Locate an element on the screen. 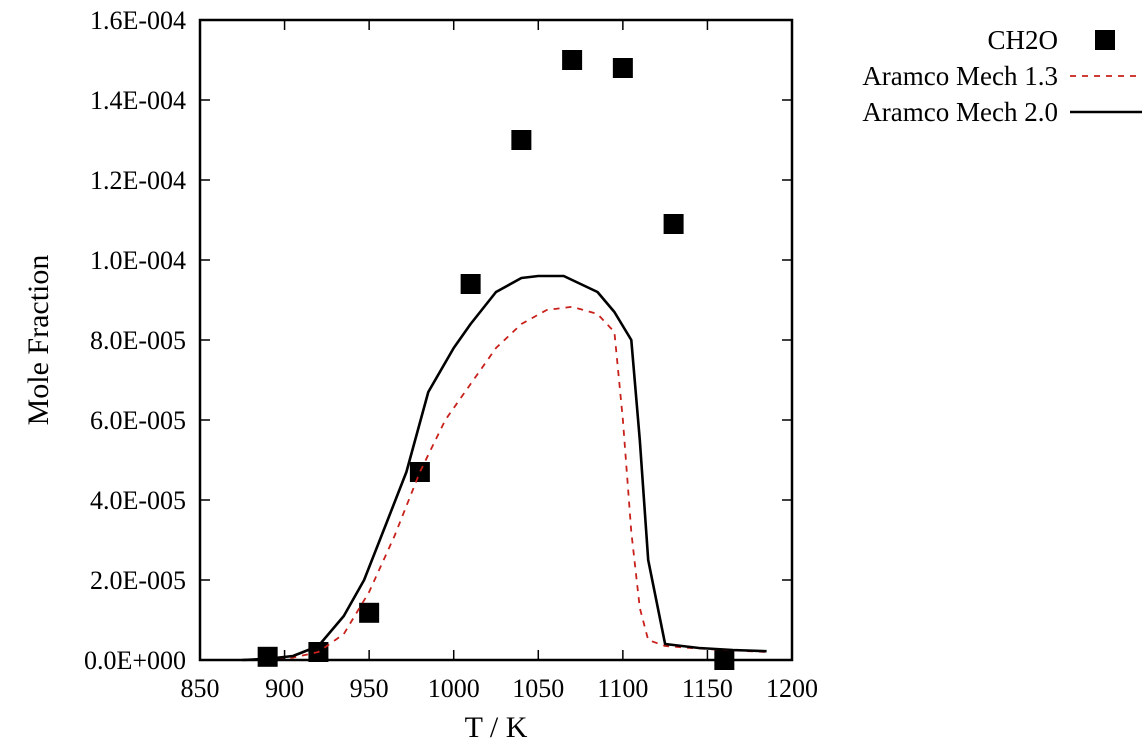 The image size is (1146, 752). y-tick-label: 1.0E-004 is located at coordinates (138, 260).